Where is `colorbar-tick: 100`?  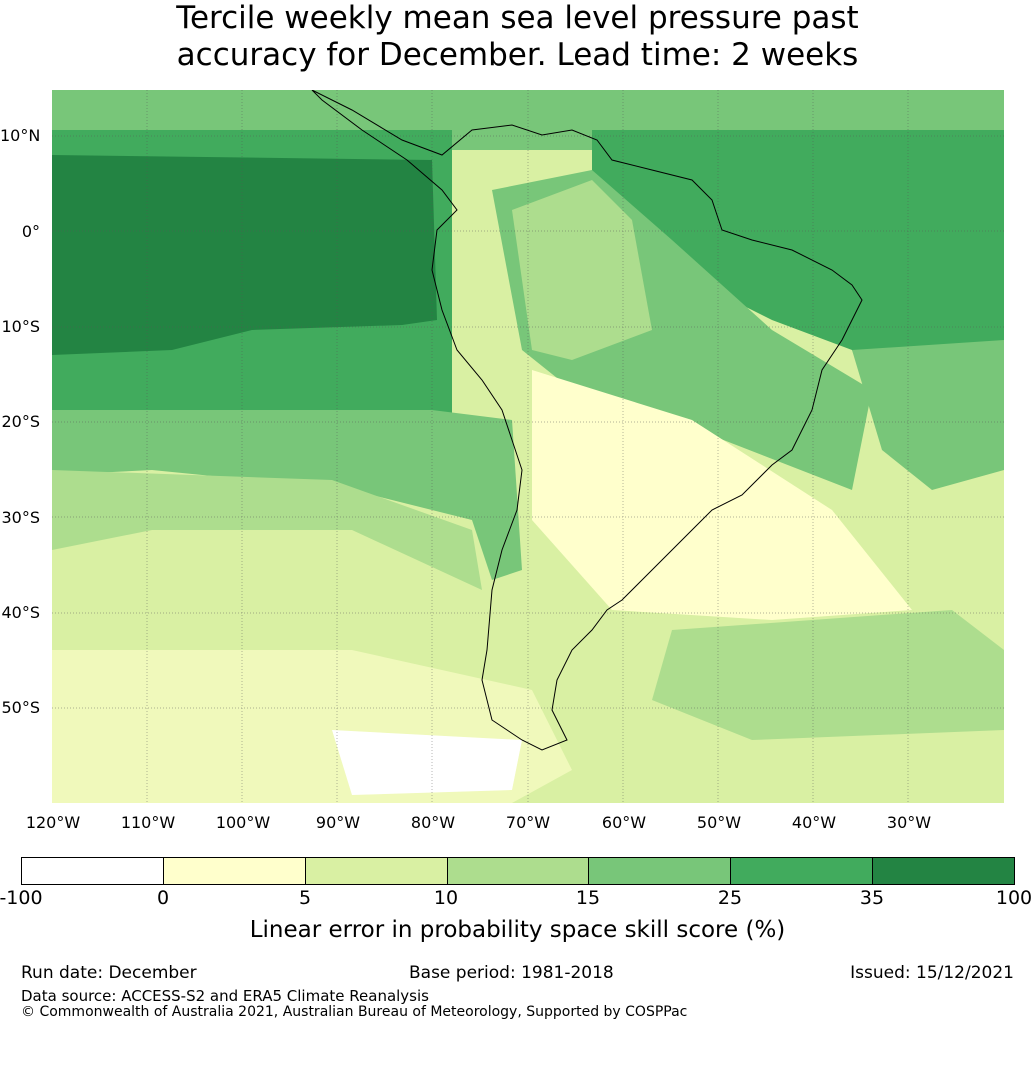 colorbar-tick: 100 is located at coordinates (1014, 898).